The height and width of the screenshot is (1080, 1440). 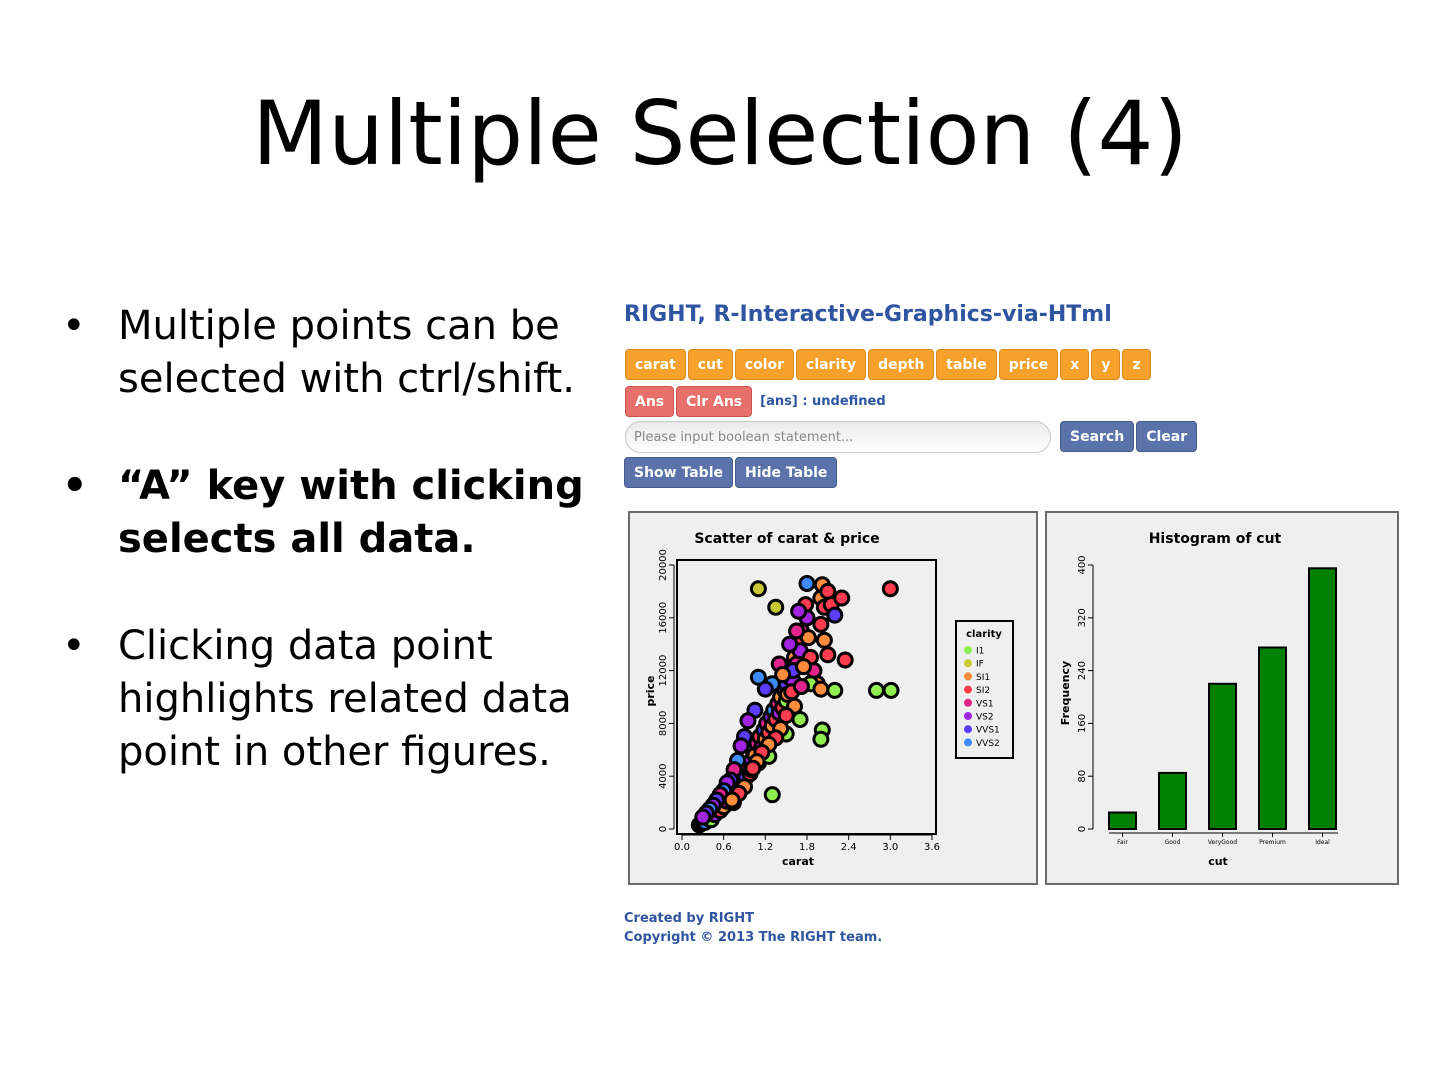 What do you see at coordinates (724, 847) in the screenshot?
I see `x-tick-label: 0.6` at bounding box center [724, 847].